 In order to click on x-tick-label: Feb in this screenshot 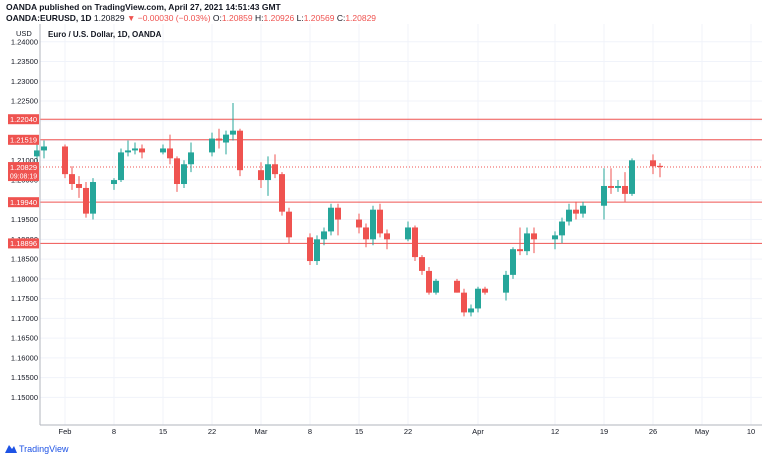, I will do `click(65, 431)`.